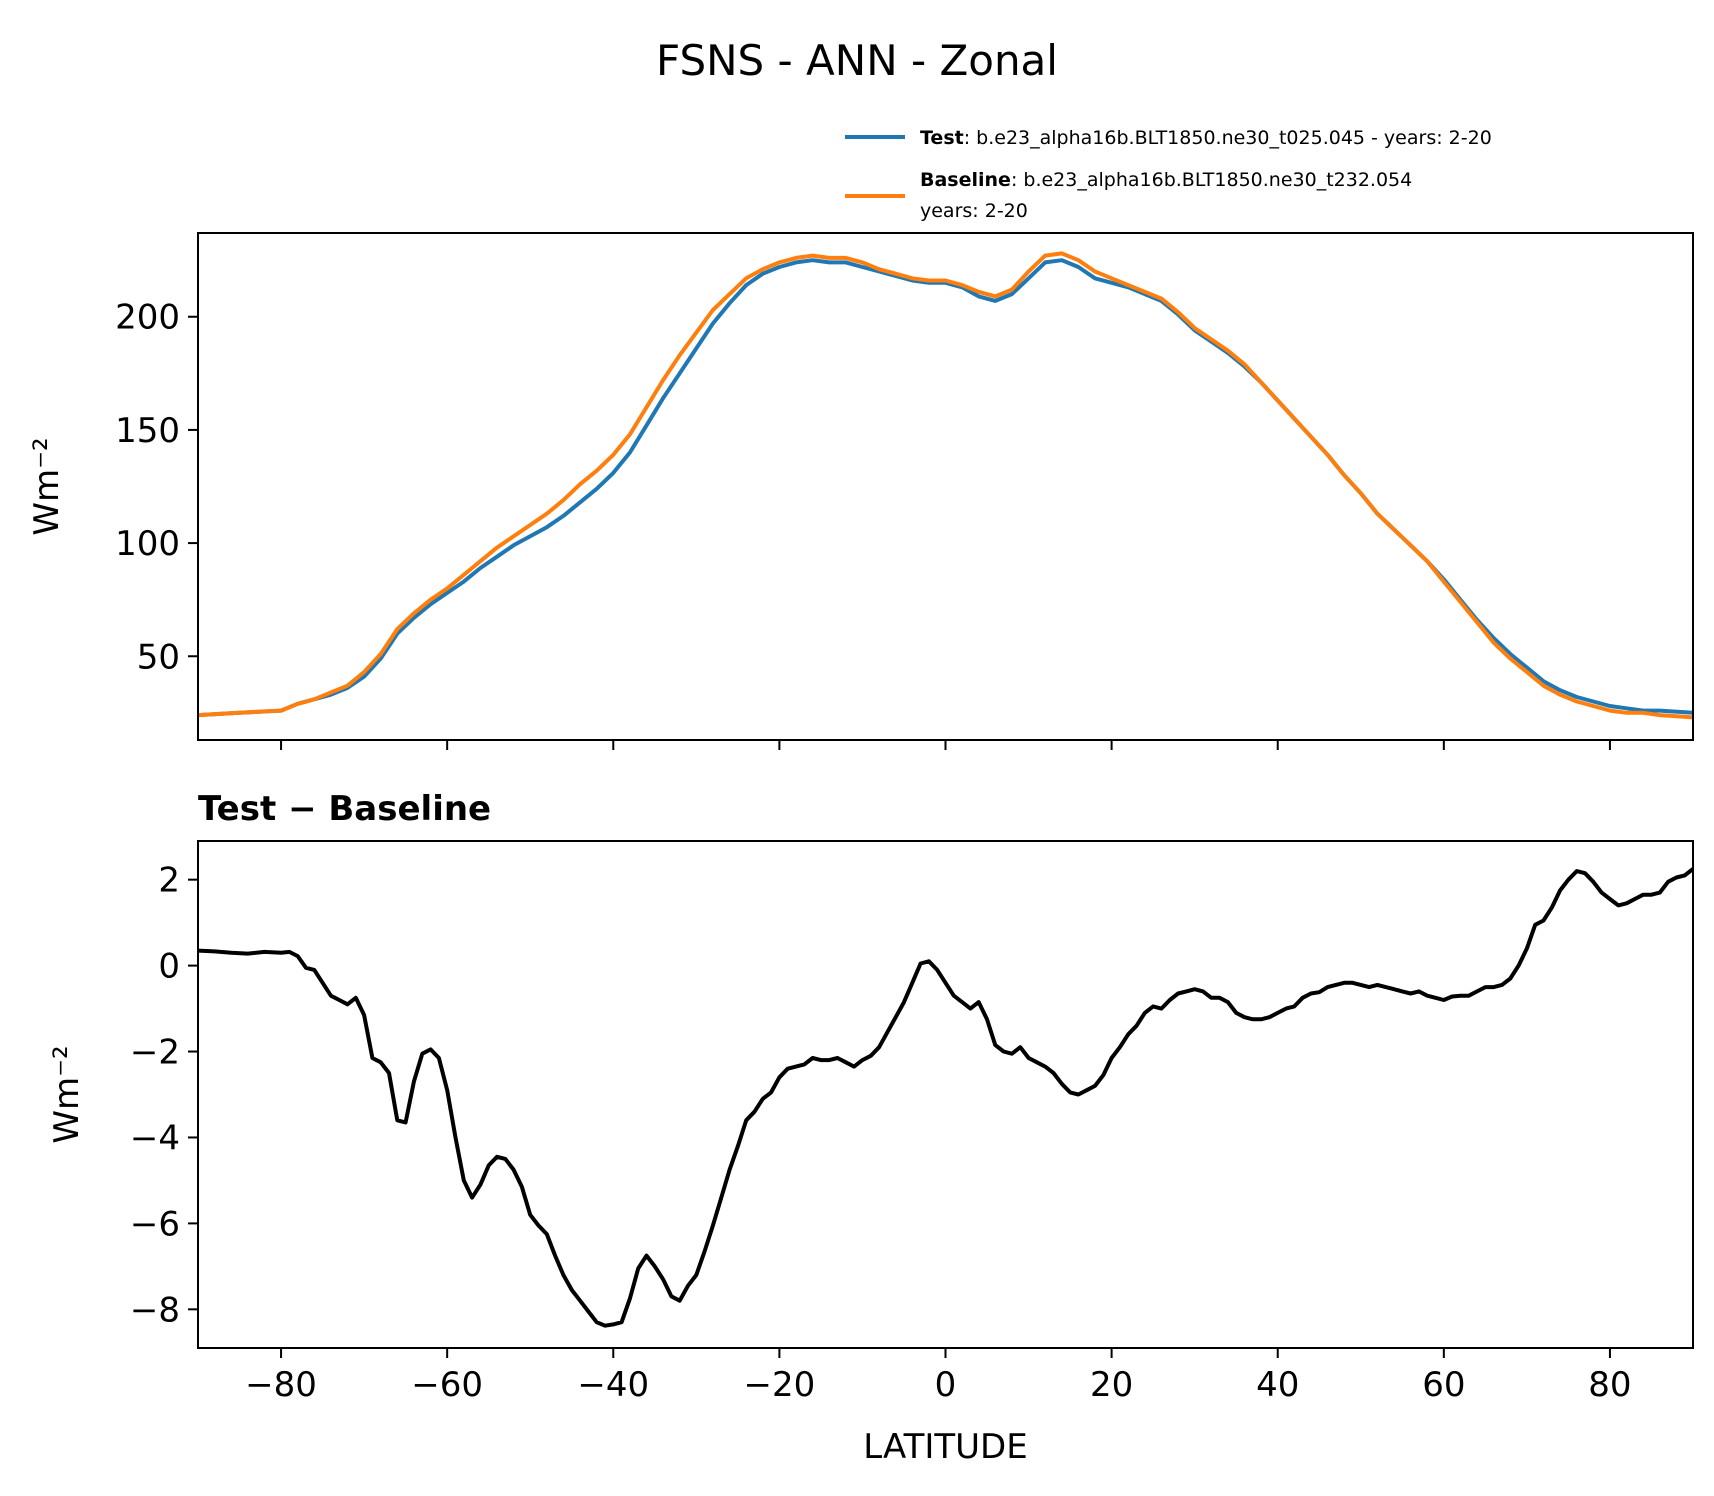 This screenshot has width=1714, height=1496. I want to click on figure-title: FSNS - ANN - Zonal, so click(857, 60).